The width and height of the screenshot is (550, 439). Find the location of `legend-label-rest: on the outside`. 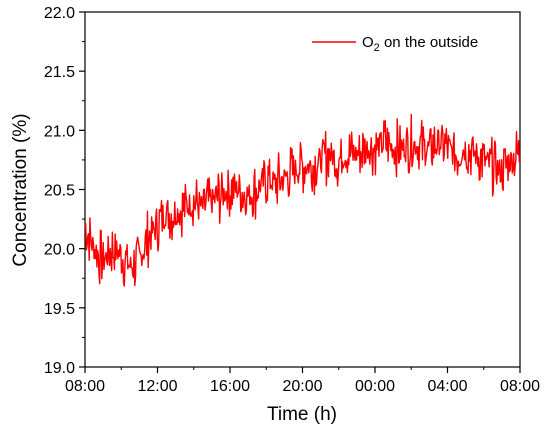

legend-label-rest: on the outside is located at coordinates (429, 42).